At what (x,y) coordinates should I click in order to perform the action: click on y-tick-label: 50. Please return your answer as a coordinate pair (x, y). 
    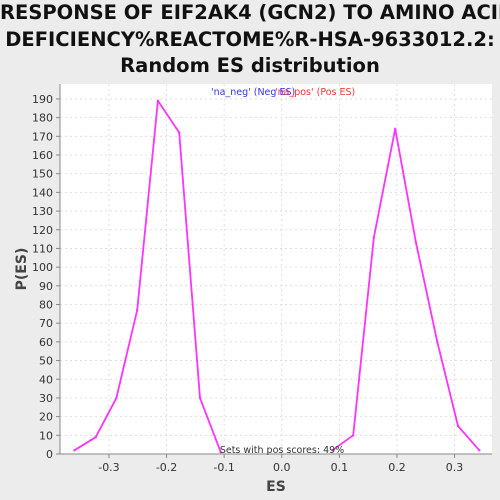
    Looking at the image, I should click on (46, 361).